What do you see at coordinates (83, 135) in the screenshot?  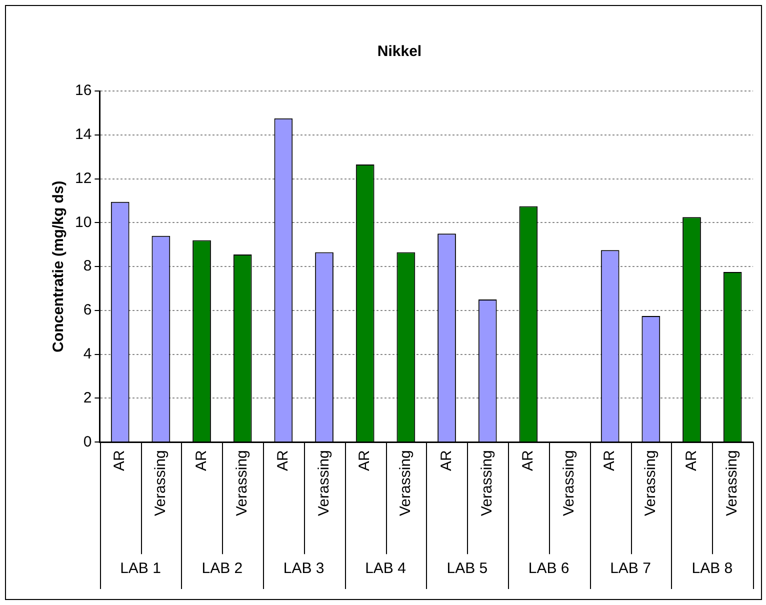 I see `y-tick-label: 14` at bounding box center [83, 135].